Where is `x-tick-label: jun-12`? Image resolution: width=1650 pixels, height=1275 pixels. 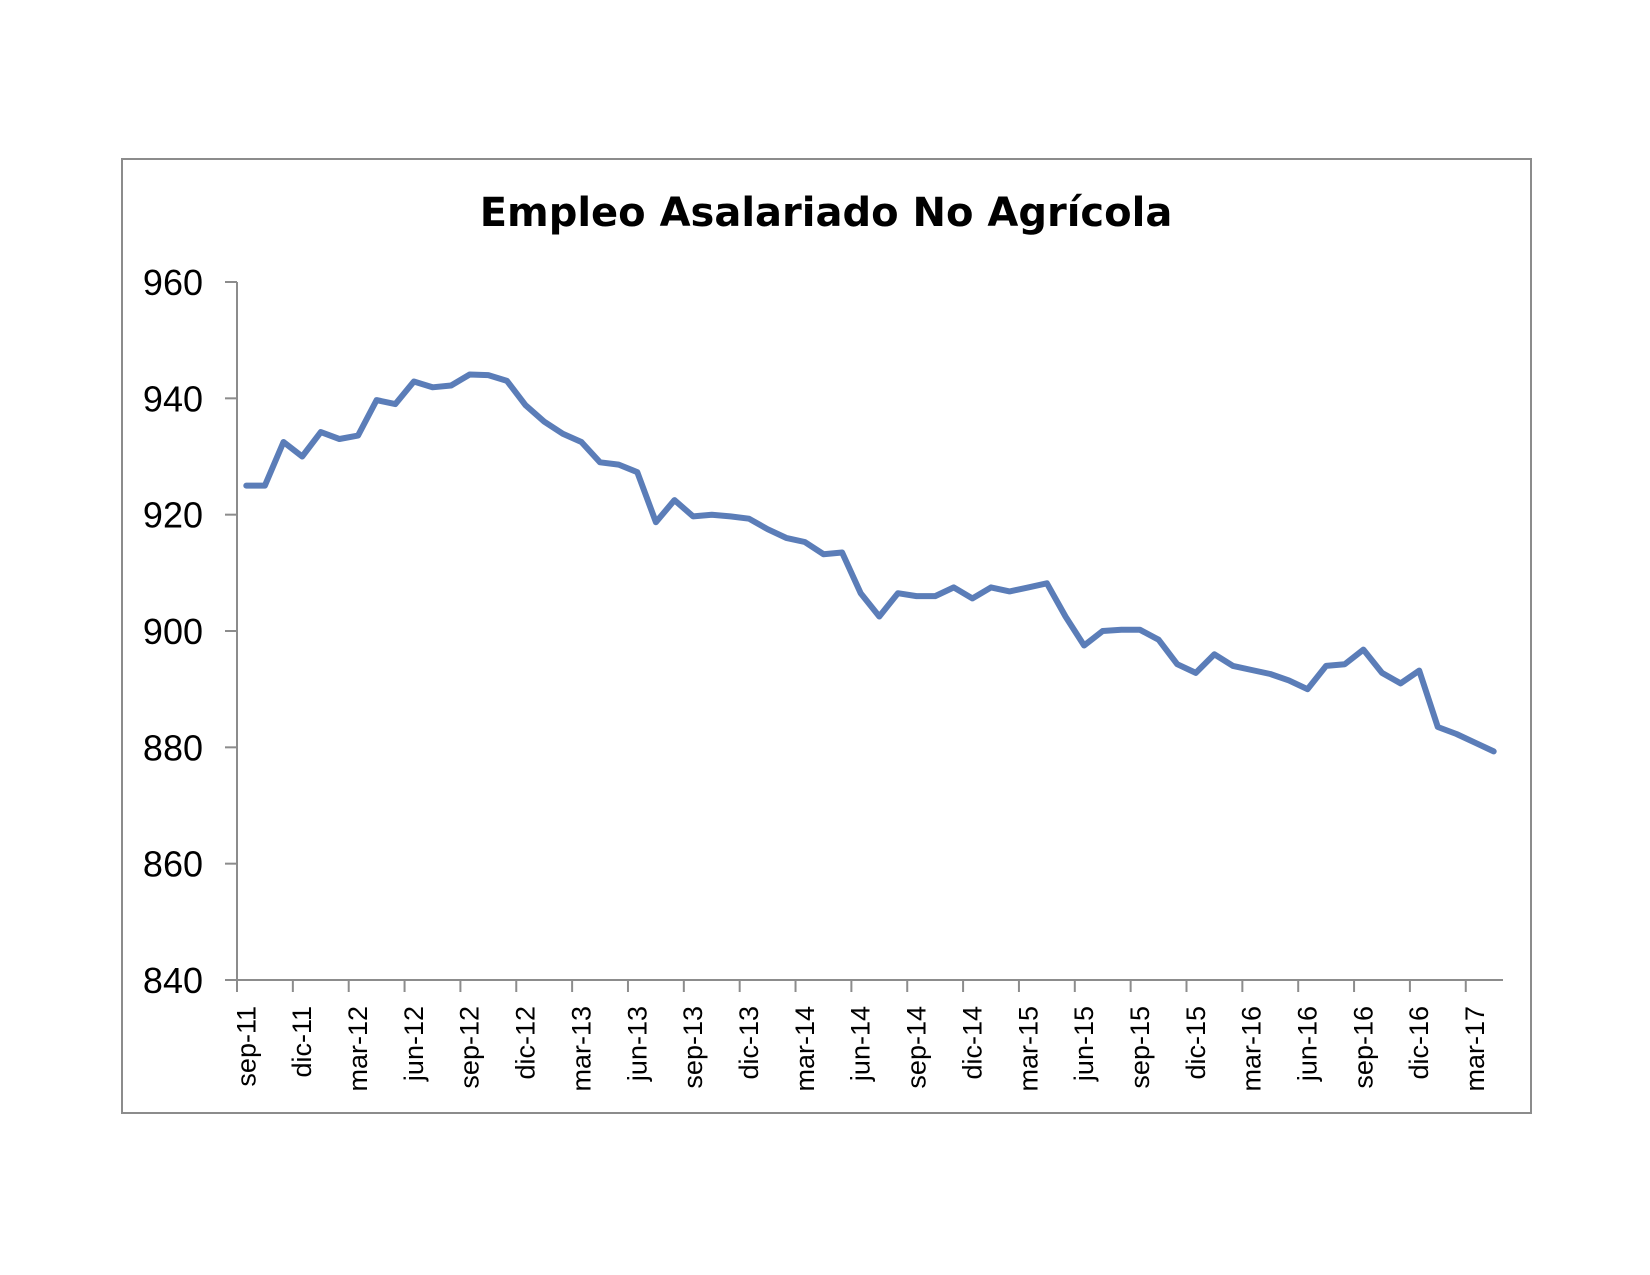
x-tick-label: jun-12 is located at coordinates (414, 1044).